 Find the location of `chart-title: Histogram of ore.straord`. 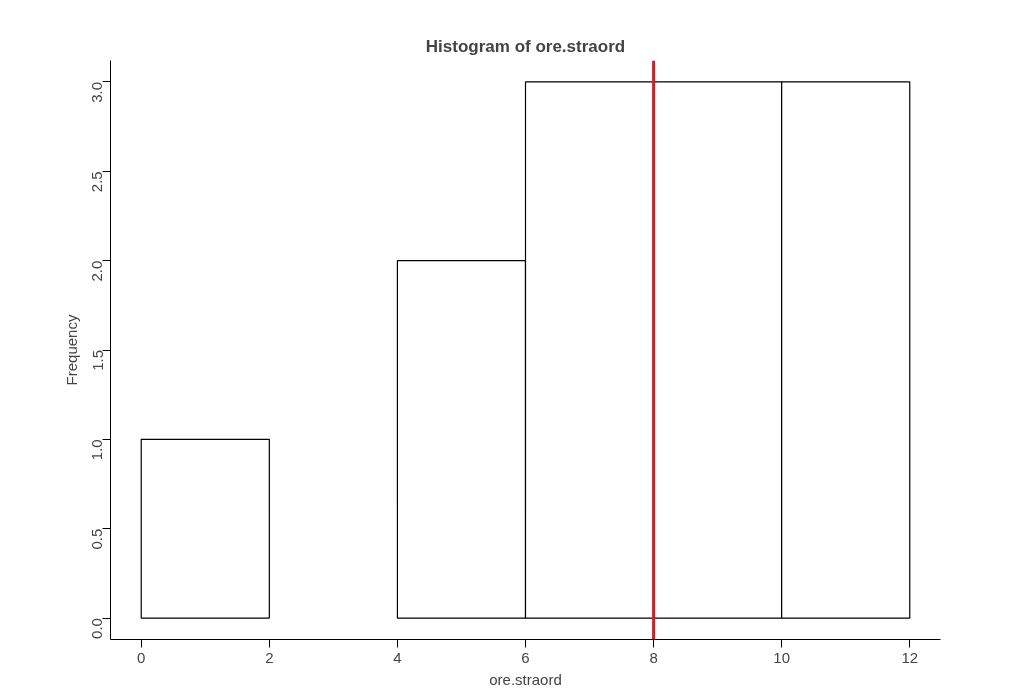

chart-title: Histogram of ore.straord is located at coordinates (525, 46).